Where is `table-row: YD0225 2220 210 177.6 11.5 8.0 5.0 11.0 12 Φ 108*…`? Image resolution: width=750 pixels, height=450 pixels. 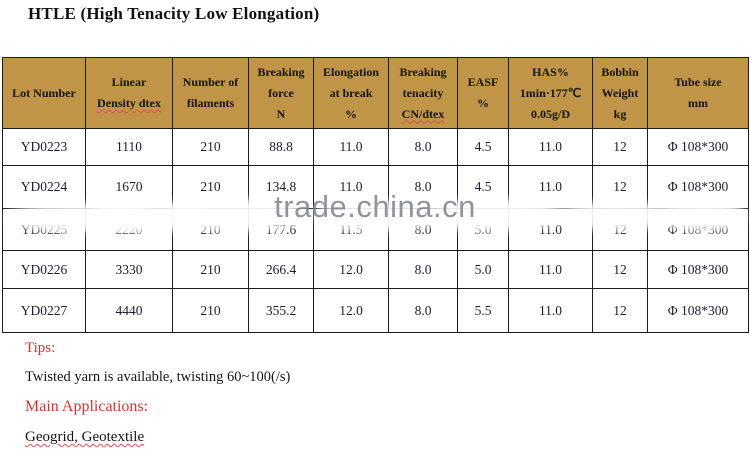
table-row: YD0225 2220 210 177.6 11.5 8.0 5.0 11.0 12 Φ 108*… is located at coordinates (375, 229).